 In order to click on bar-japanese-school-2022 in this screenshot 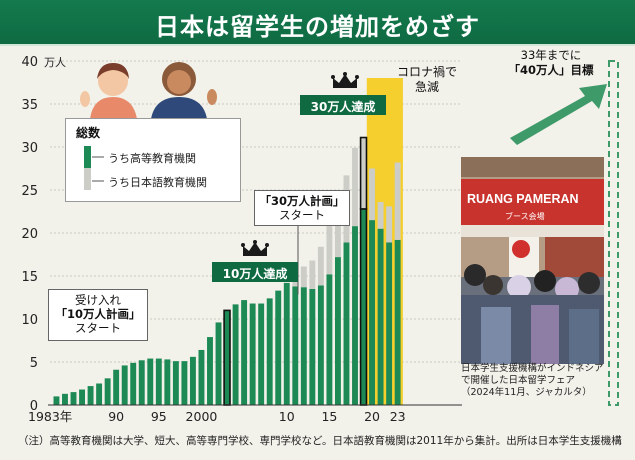, I will do `click(389, 224)`.